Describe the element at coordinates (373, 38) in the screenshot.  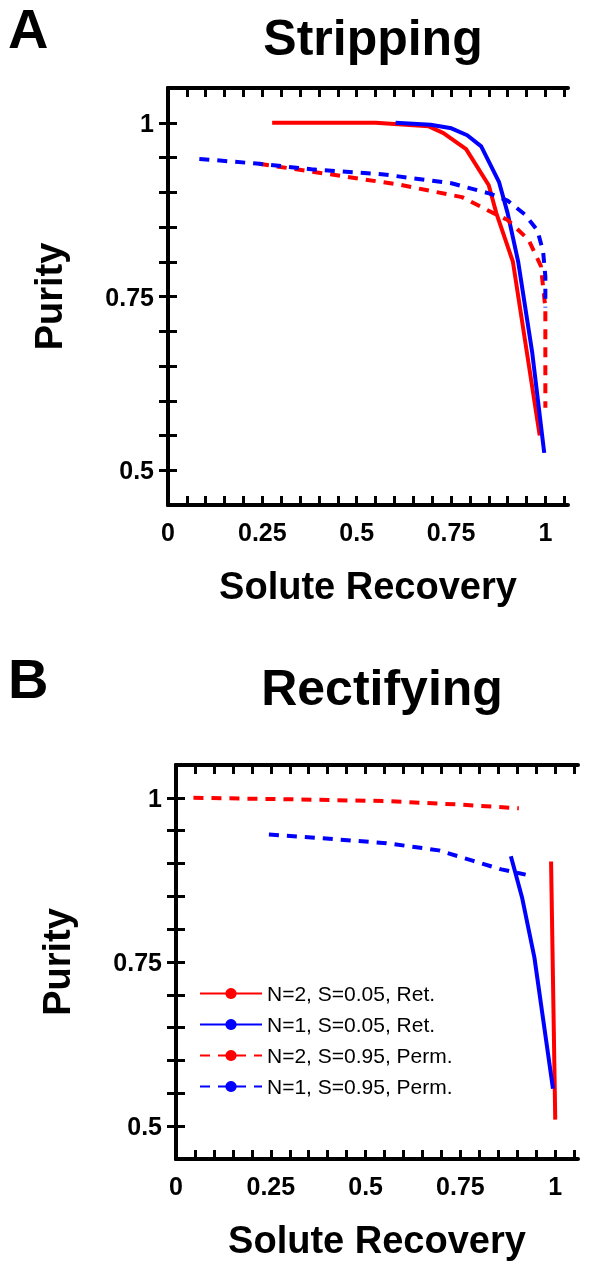
I see `chart-title: Stripping` at that location.